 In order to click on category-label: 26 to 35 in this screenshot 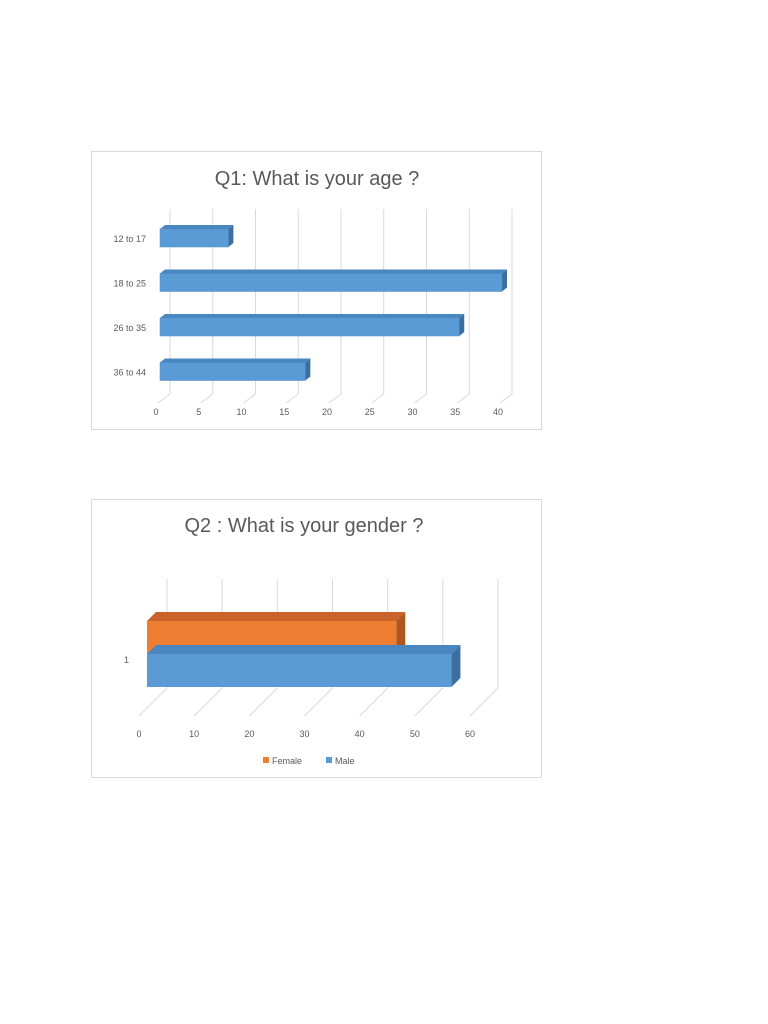, I will do `click(129, 328)`.